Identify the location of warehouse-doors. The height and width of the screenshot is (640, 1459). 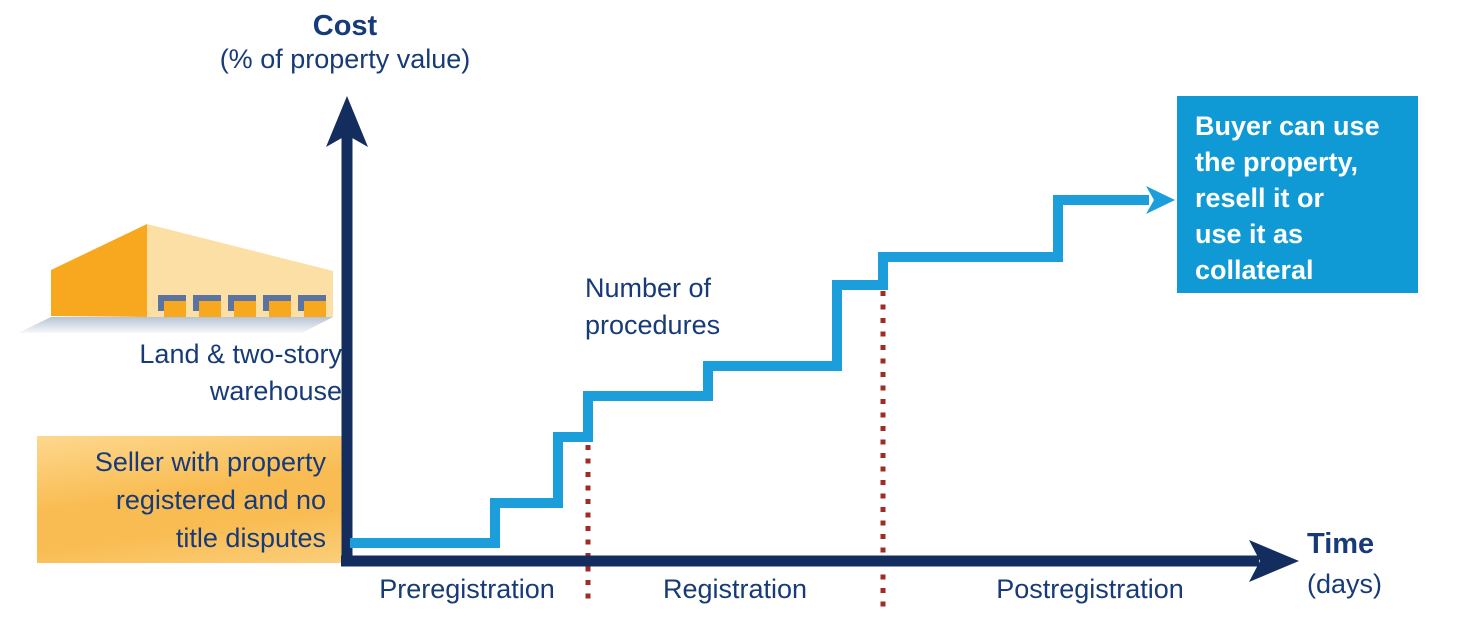
(242, 306).